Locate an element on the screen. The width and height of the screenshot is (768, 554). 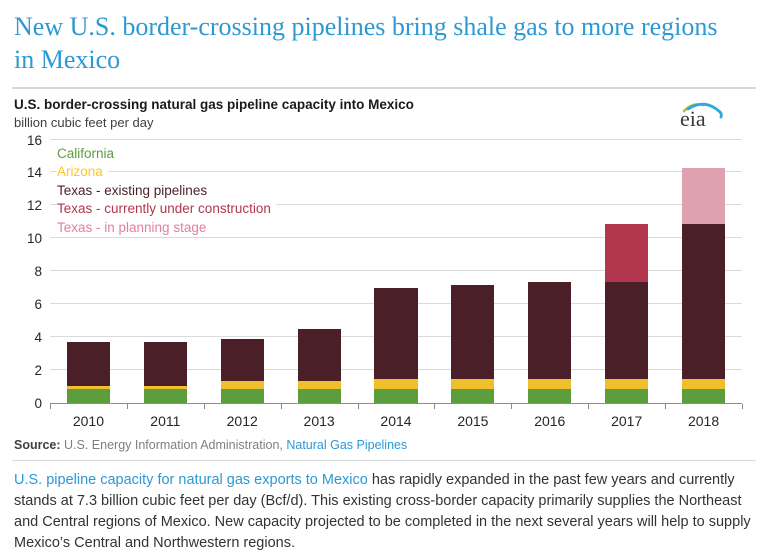
x-axis-label: 2013 is located at coordinates (319, 420).